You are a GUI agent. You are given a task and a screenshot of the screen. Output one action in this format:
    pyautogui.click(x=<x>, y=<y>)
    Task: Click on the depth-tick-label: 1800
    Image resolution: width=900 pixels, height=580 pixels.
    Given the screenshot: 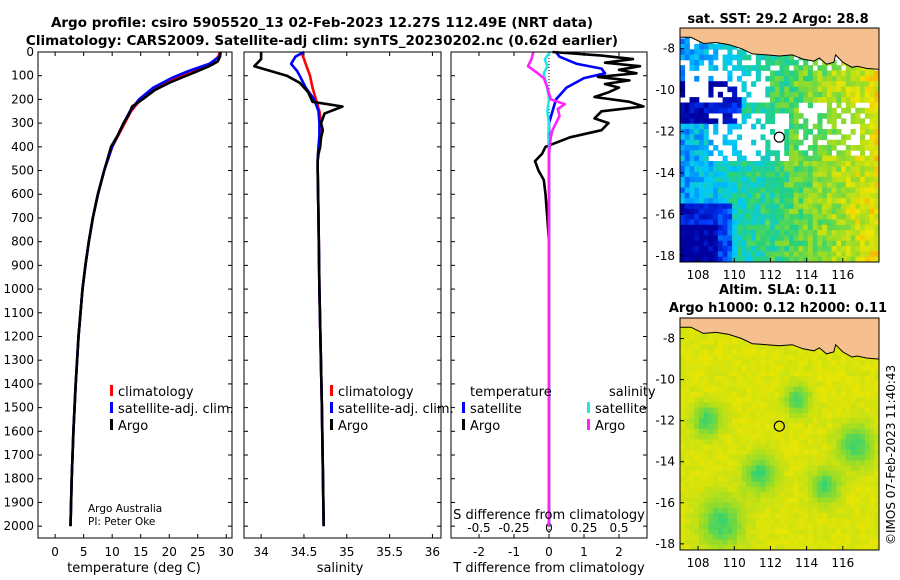 What is the action you would take?
    pyautogui.click(x=18, y=479)
    